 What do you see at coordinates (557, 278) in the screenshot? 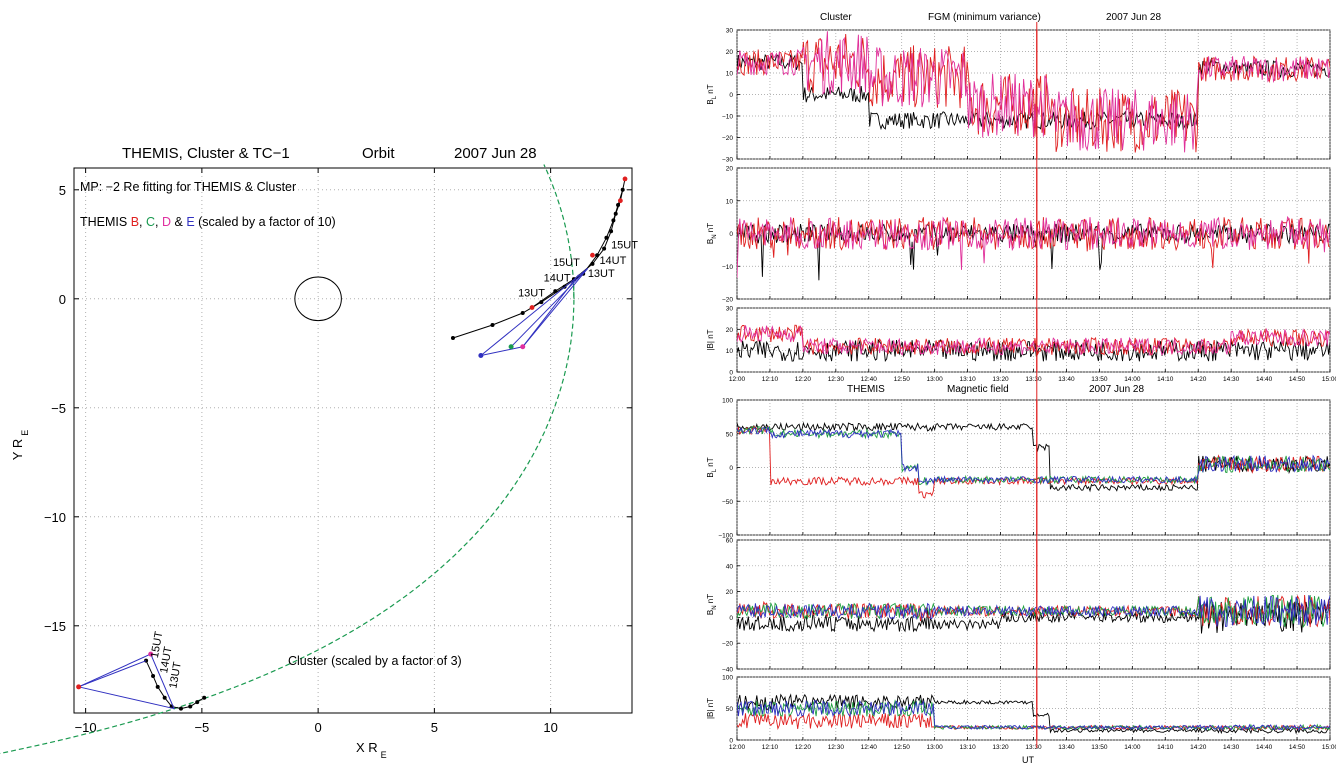
I see `themis-time-label: 14UT` at bounding box center [557, 278].